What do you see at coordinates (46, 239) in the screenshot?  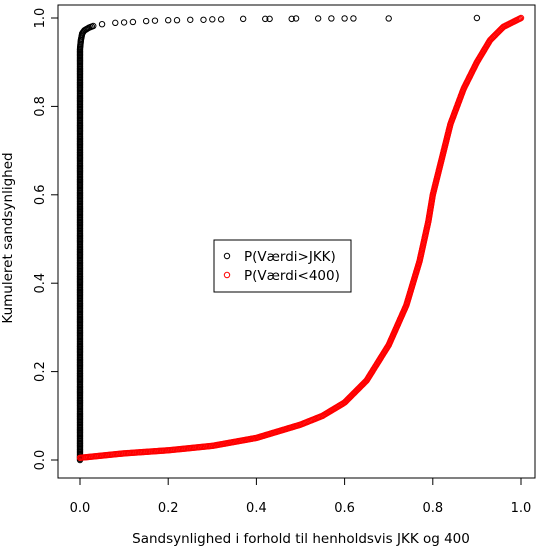 I see `y-axis: 0.0 0.2 0.4 0.6 0.8 1.0` at bounding box center [46, 239].